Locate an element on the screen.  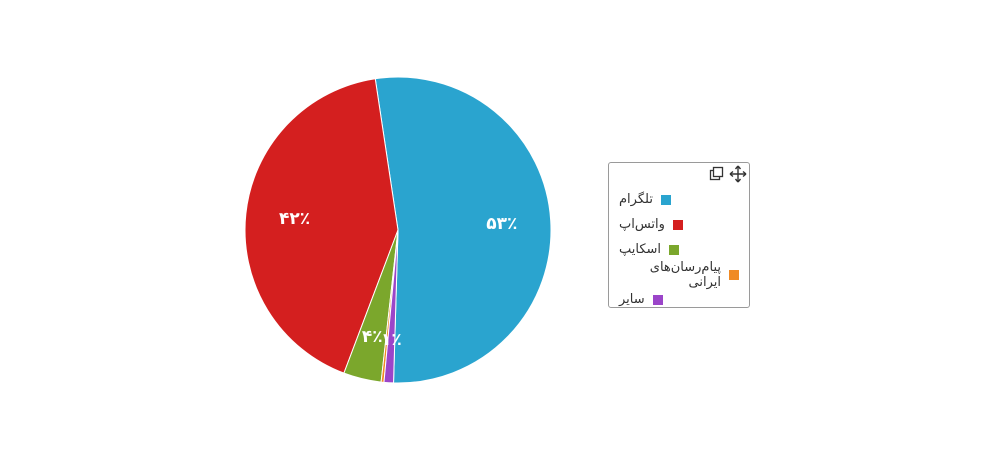
legend-item-5: سایر is located at coordinates (679, 299).